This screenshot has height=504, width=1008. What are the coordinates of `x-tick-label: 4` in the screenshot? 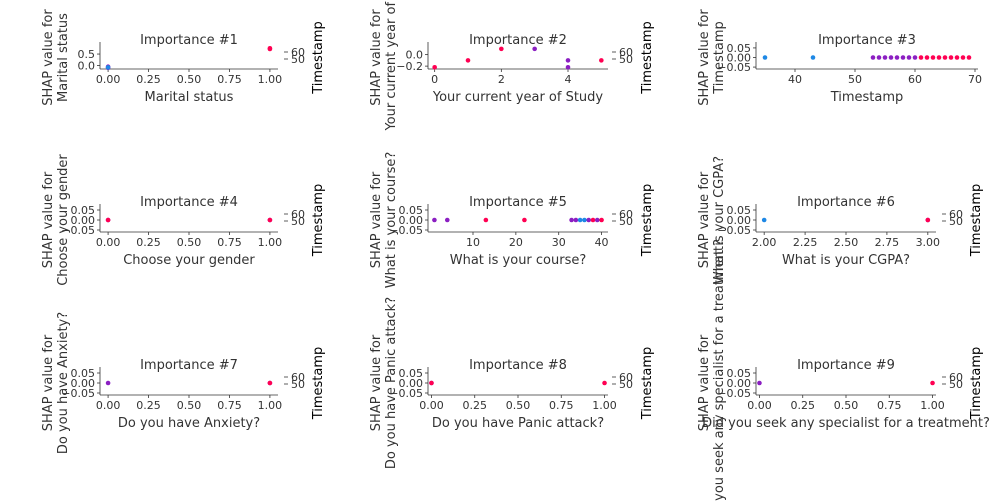 It's located at (568, 79).